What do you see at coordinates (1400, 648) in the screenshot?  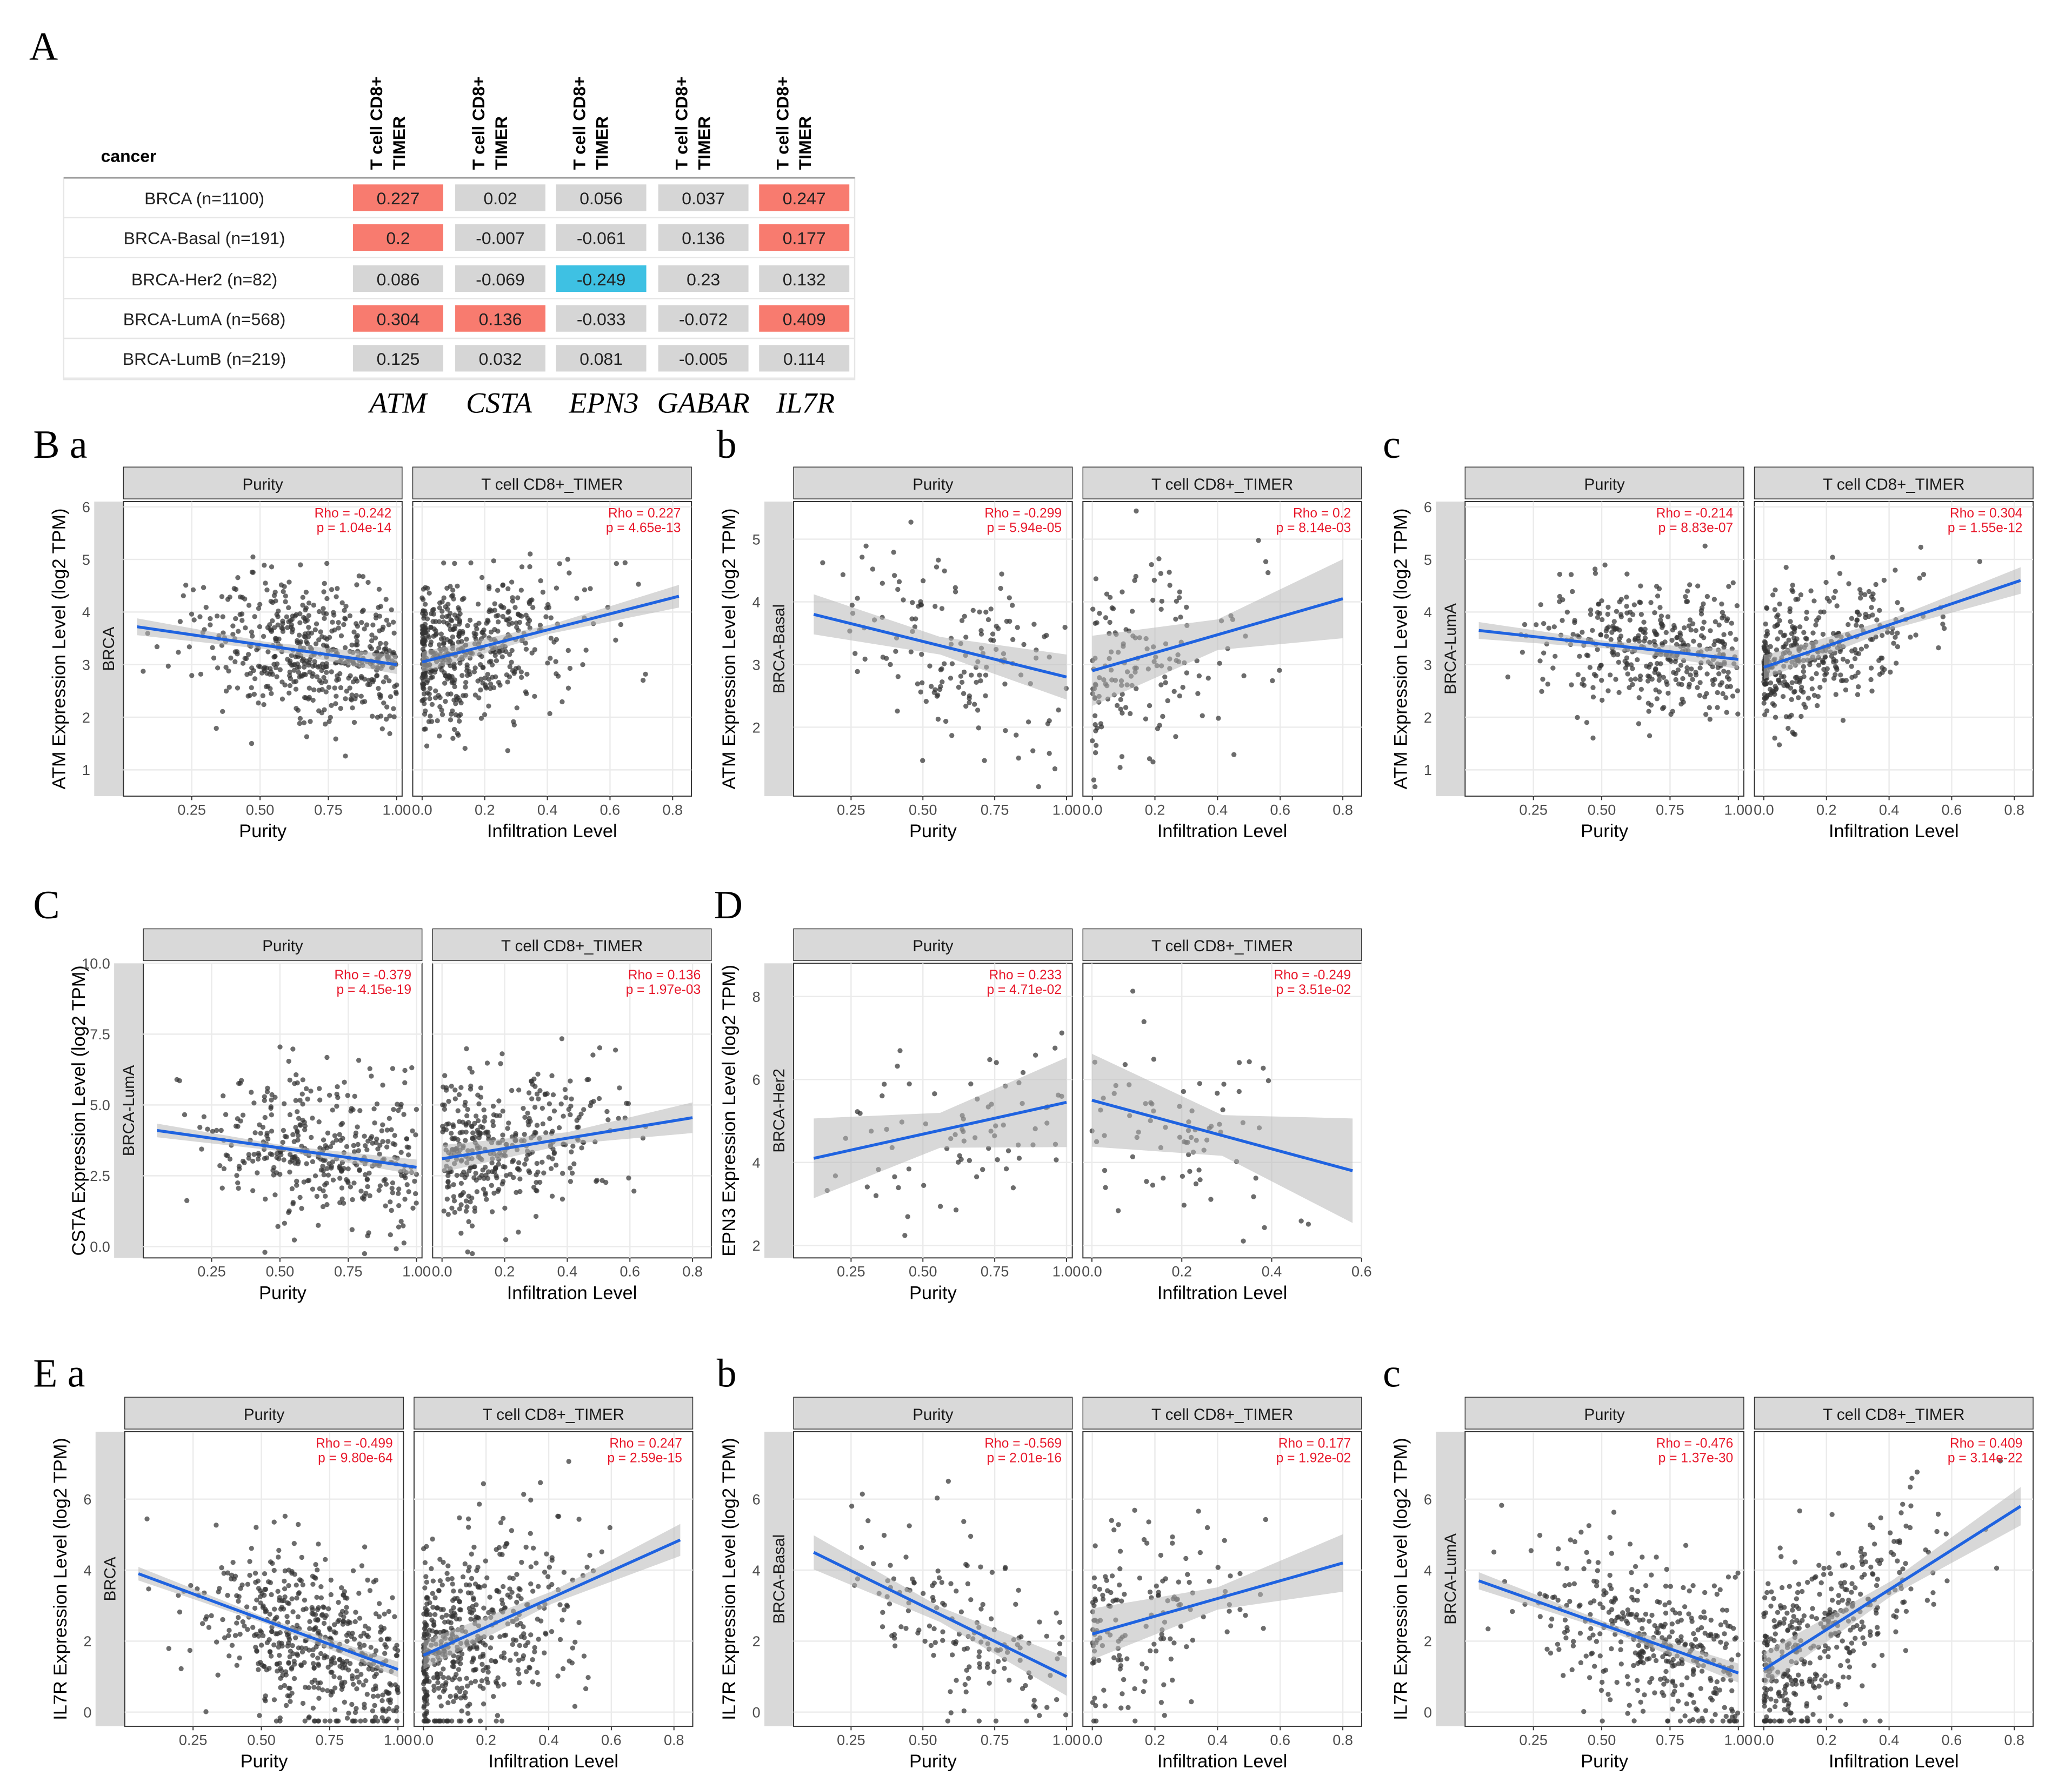 I see `y-axis-title-wrap: ATM Expression Level (log2 TPM)` at bounding box center [1400, 648].